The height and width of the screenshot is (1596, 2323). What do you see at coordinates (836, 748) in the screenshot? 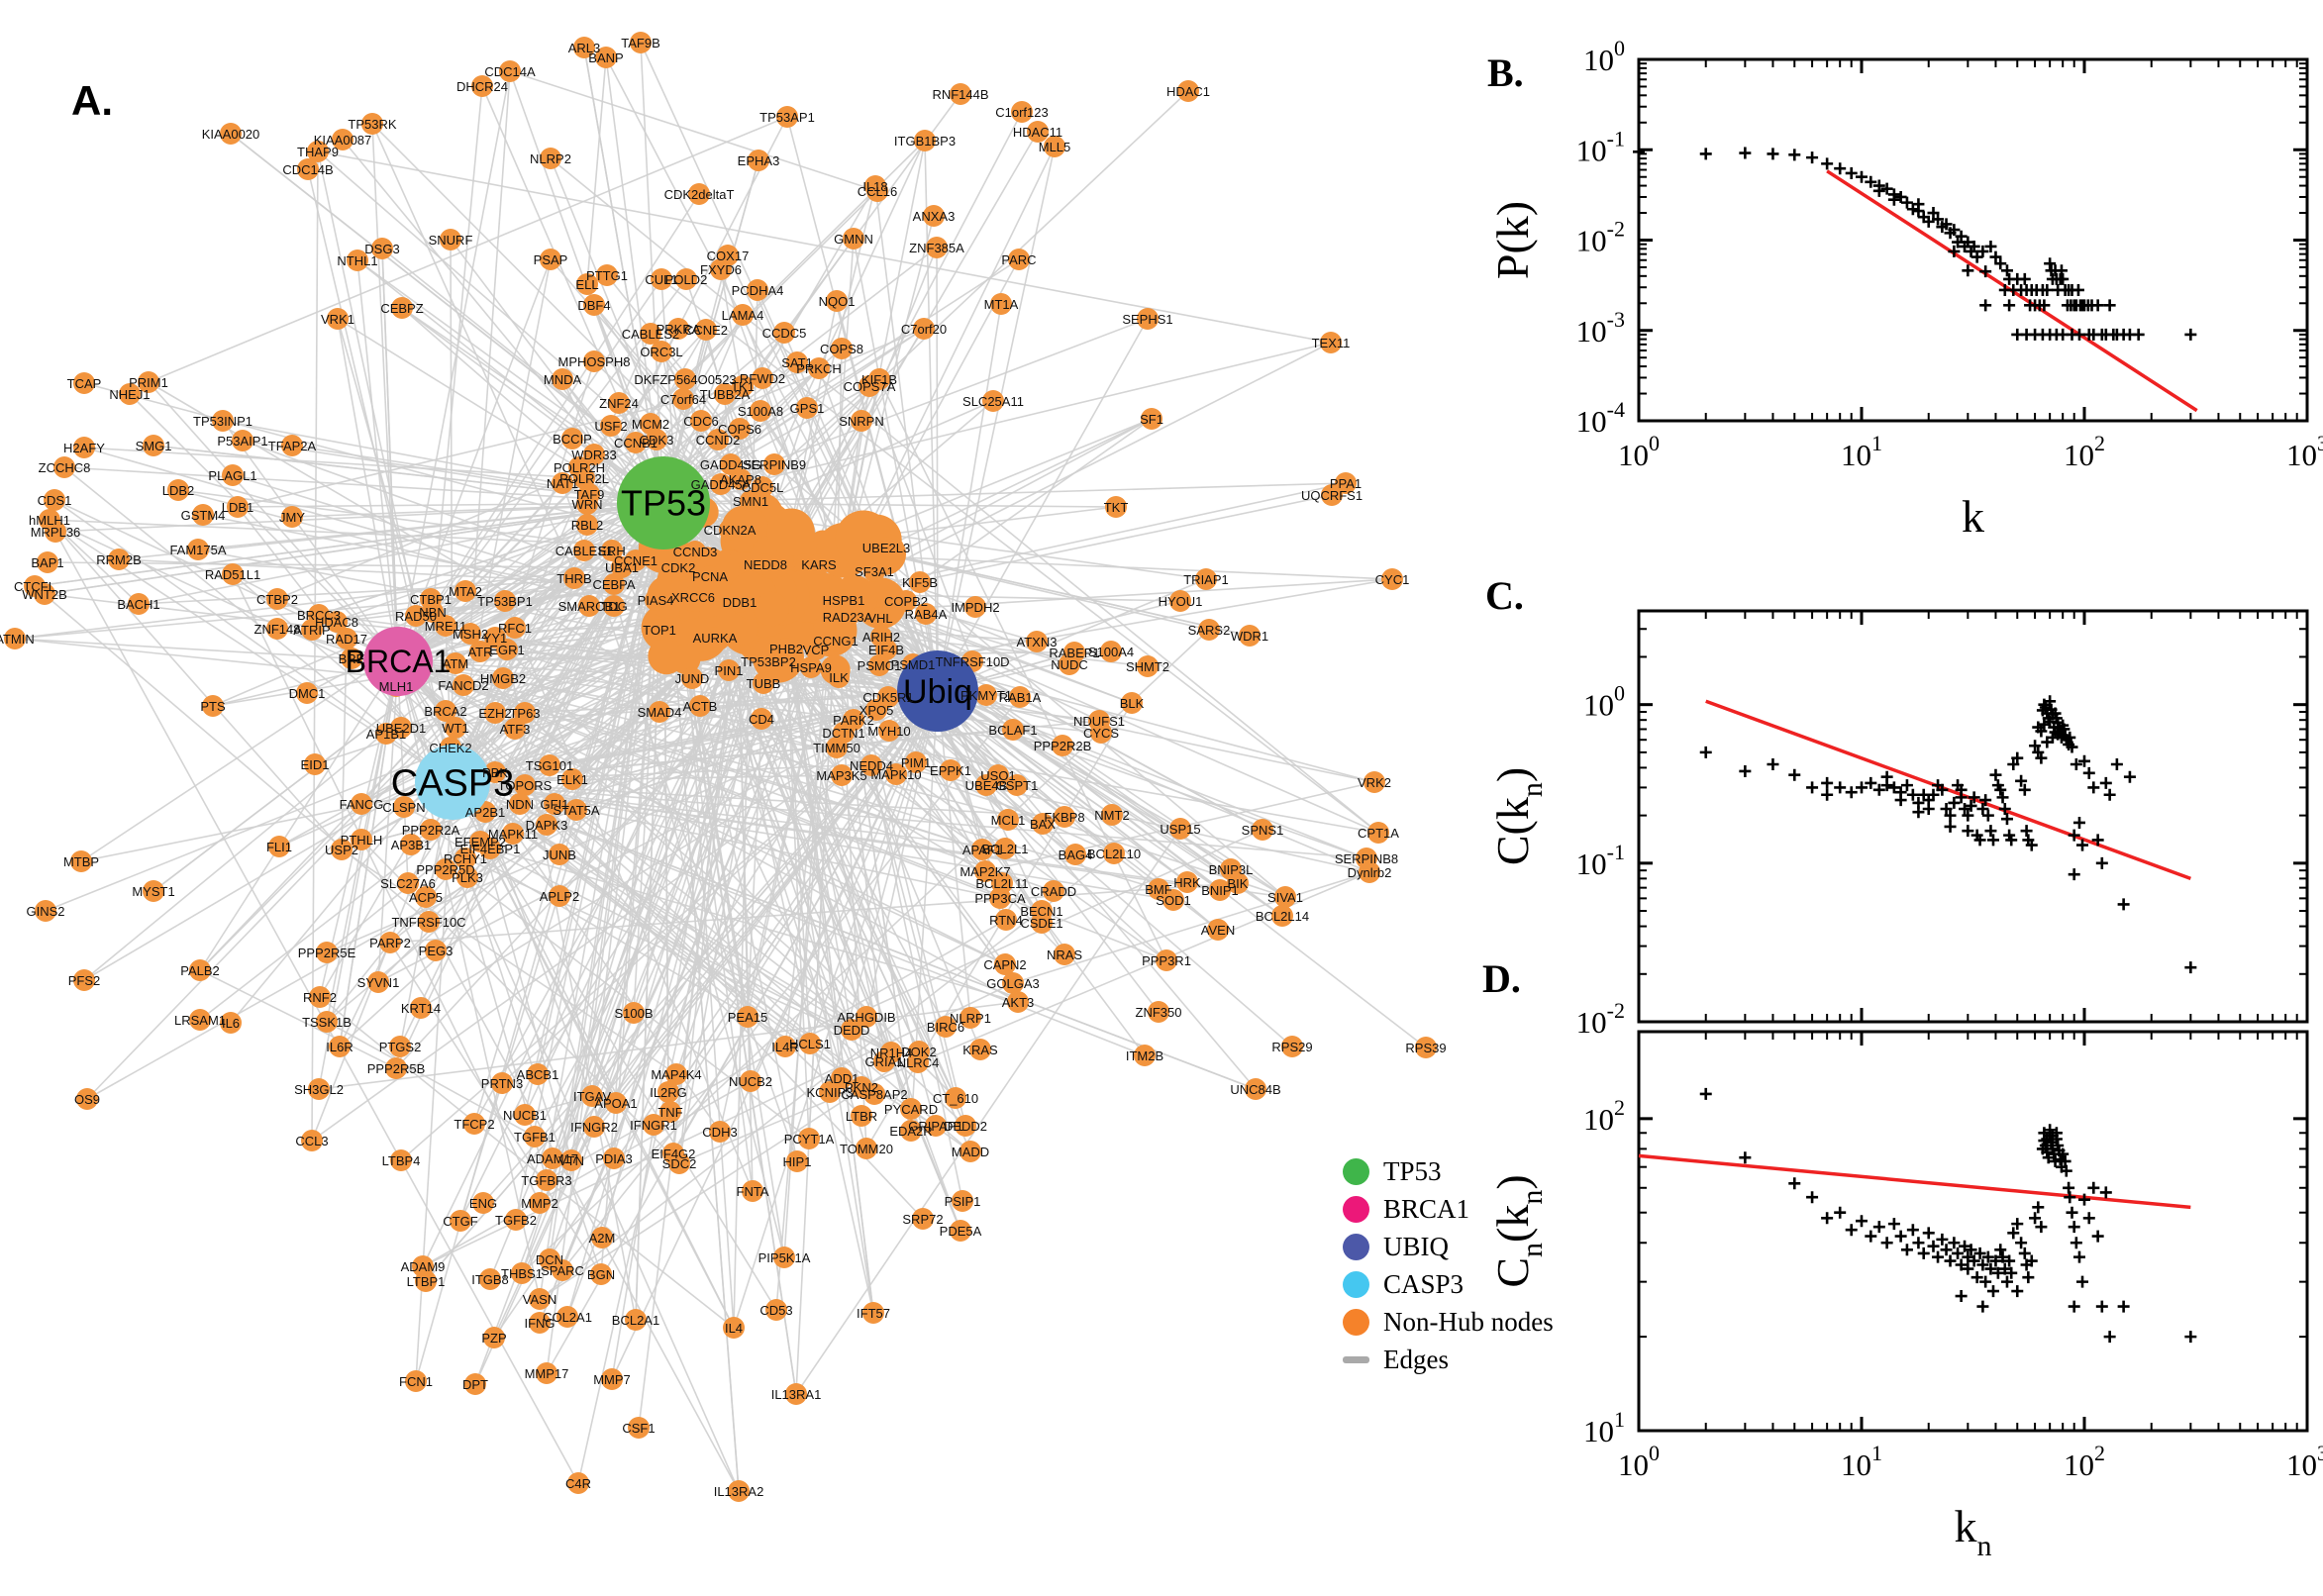
I see `network-node-label: TIMM50` at bounding box center [836, 748].